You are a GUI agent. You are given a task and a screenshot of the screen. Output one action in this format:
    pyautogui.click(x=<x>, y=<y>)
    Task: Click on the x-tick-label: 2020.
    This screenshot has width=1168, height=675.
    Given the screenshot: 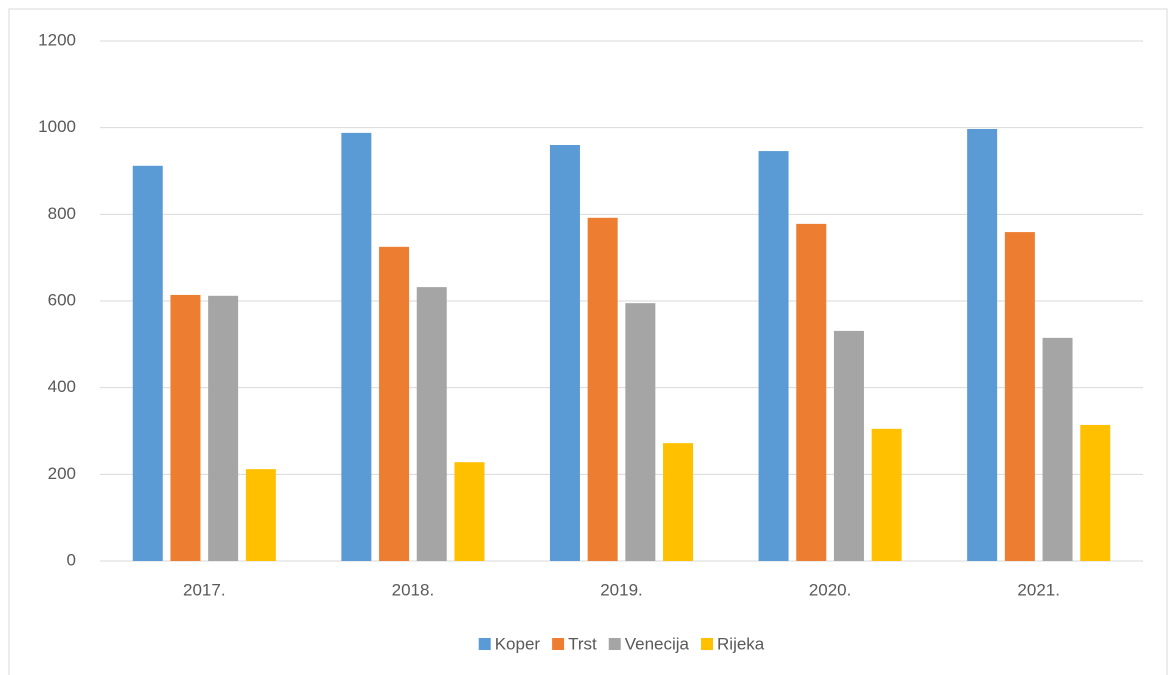 What is the action you would take?
    pyautogui.click(x=830, y=589)
    